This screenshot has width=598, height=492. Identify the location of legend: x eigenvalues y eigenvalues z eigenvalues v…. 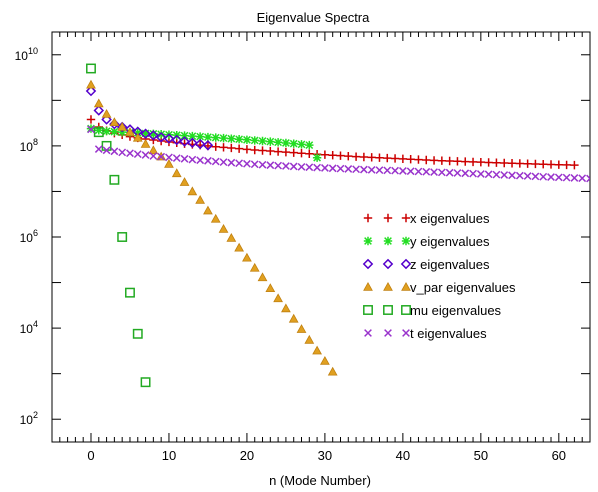
(439, 276).